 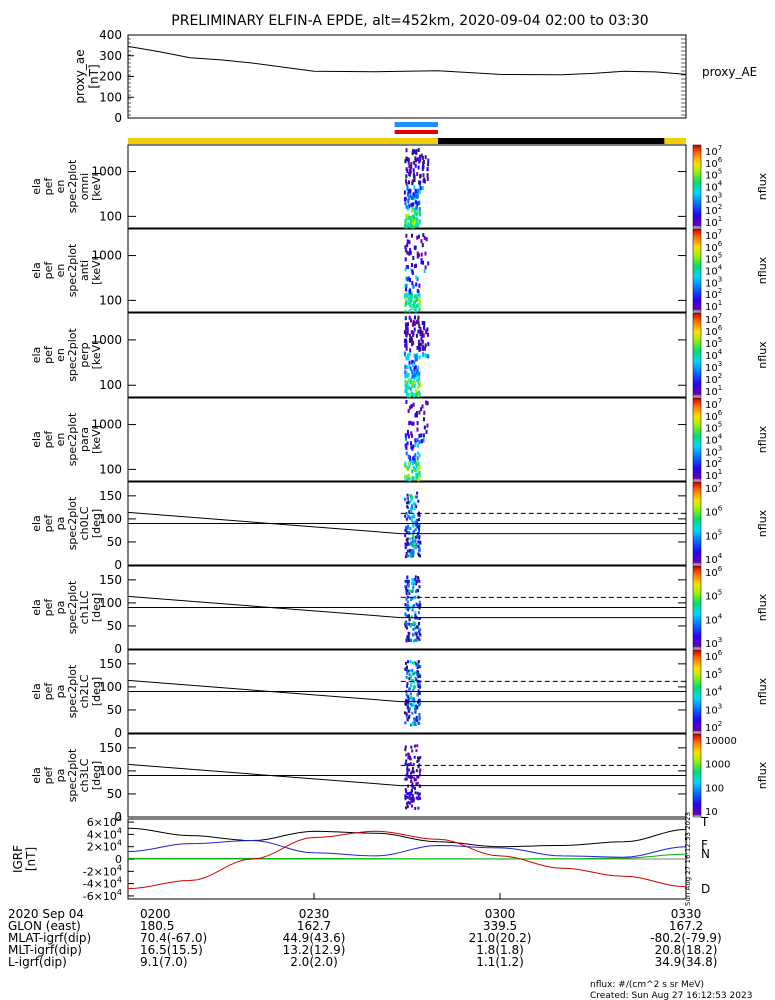 I want to click on colorbar-tick-label: 10⁴, so click(x=714, y=559).